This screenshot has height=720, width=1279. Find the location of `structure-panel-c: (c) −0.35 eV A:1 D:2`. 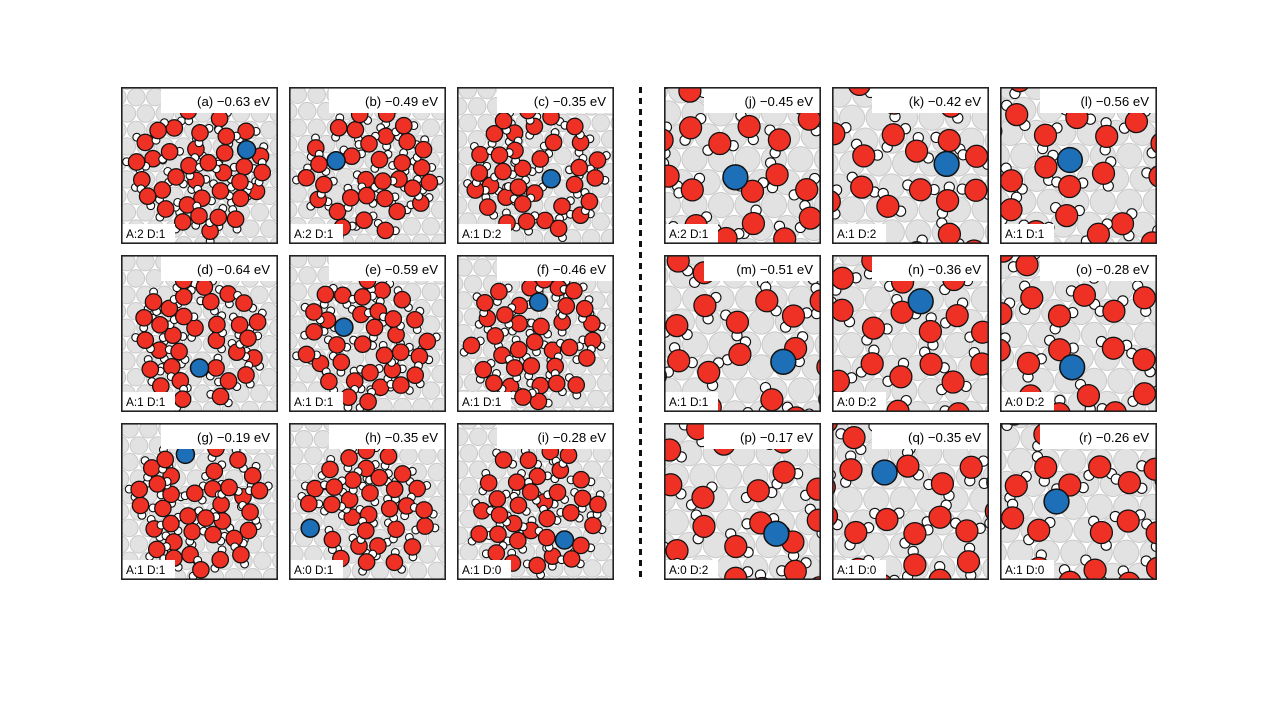

structure-panel-c: (c) −0.35 eV A:1 D:2 is located at coordinates (535, 165).